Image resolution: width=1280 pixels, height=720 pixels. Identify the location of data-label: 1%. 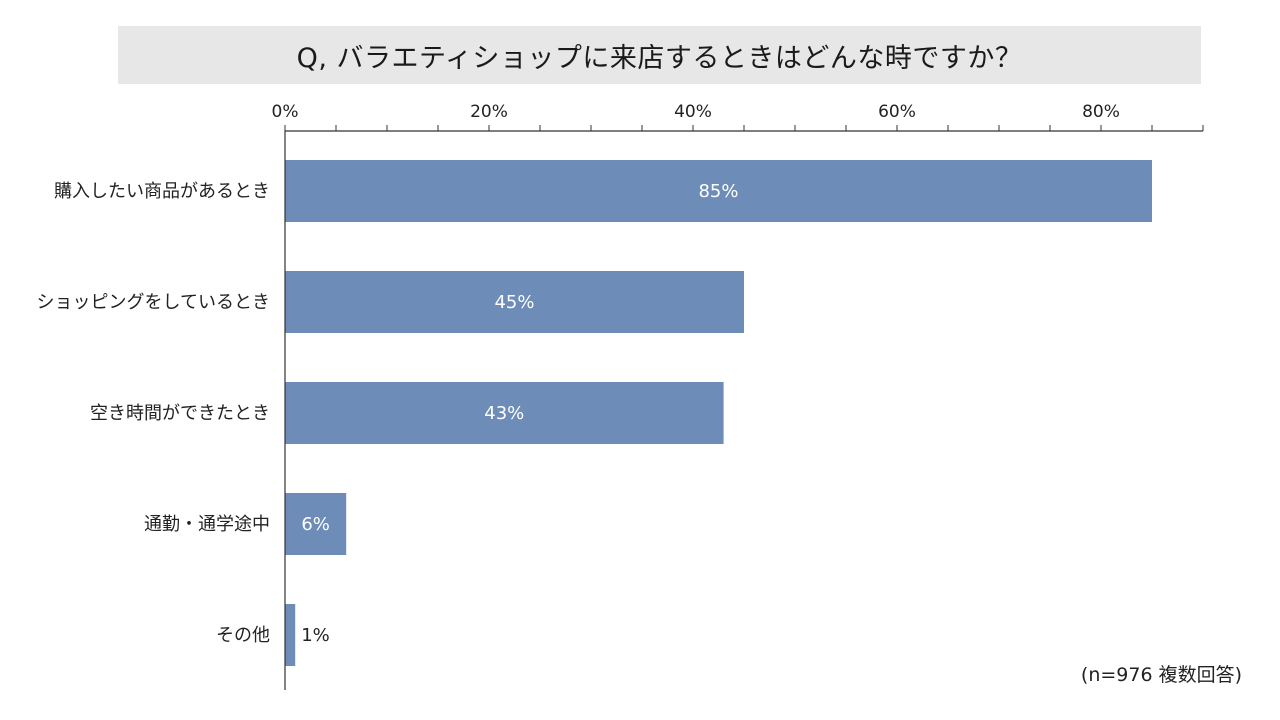
(315, 635).